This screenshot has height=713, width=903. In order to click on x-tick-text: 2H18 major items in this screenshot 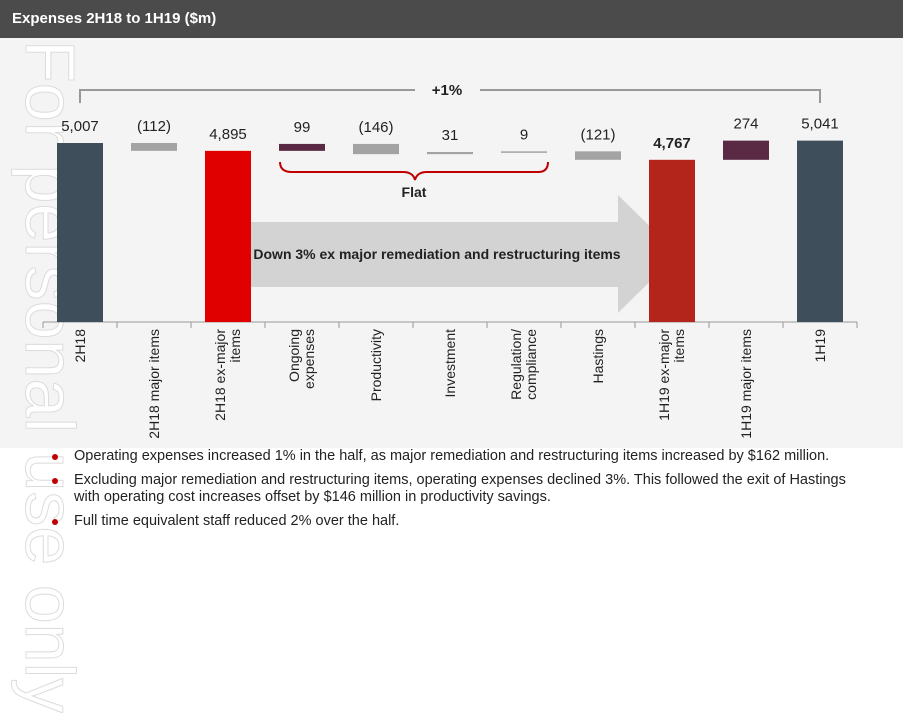, I will do `click(153, 384)`.